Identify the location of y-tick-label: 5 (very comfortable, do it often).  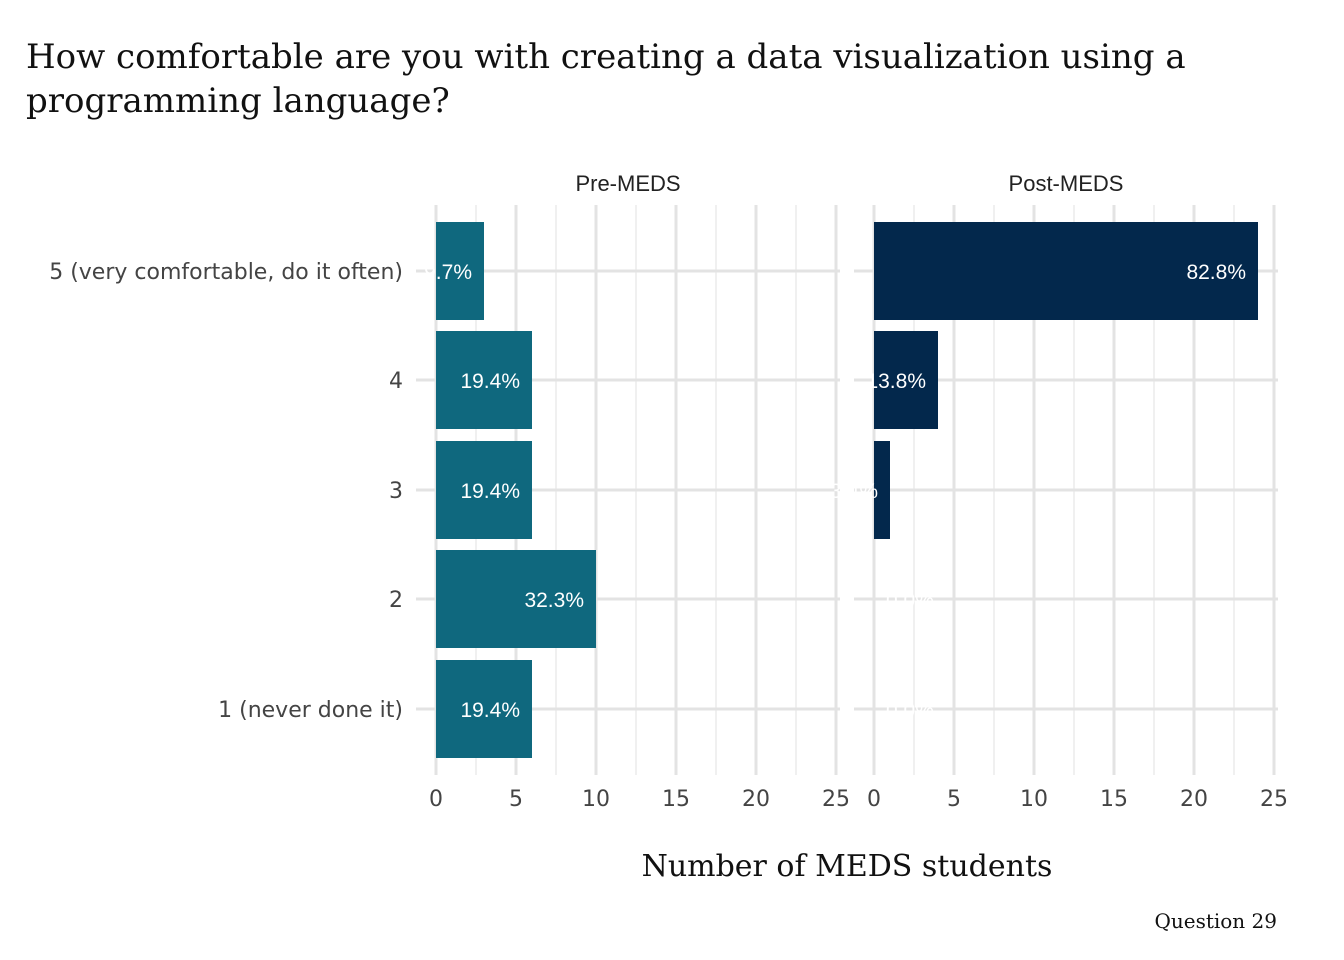
(226, 272).